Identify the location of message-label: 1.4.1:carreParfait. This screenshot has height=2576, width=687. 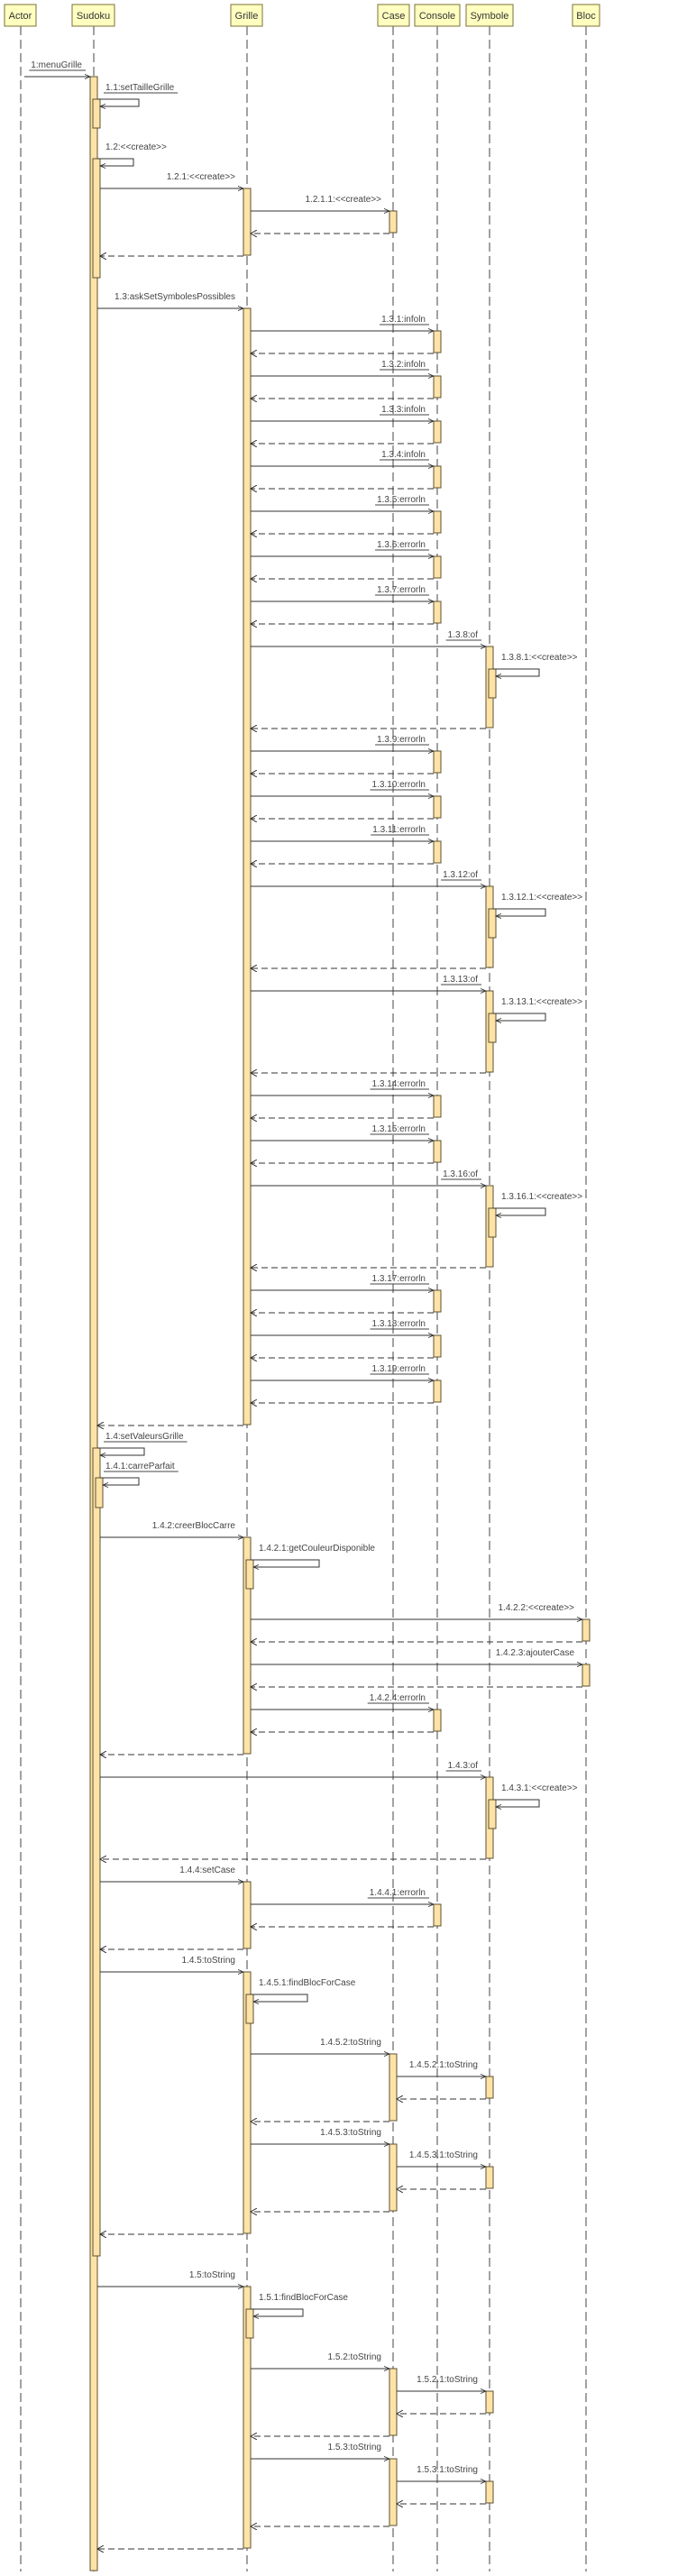
(140, 1466).